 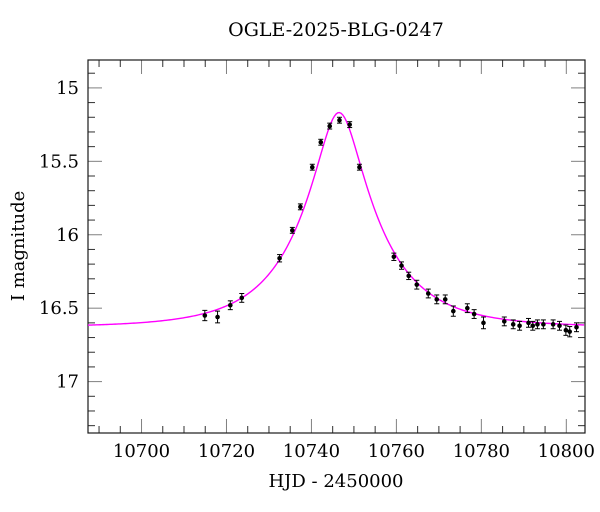 I want to click on x-tick-label: 10780, so click(x=481, y=451).